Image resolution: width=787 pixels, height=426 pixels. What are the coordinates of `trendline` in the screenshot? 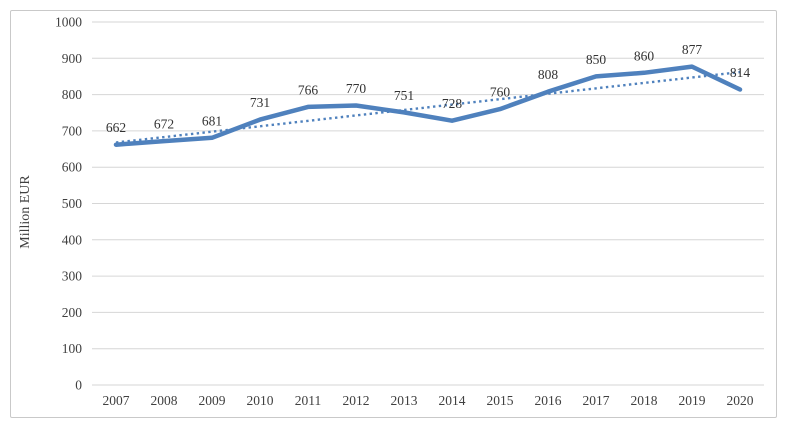 It's located at (428, 107).